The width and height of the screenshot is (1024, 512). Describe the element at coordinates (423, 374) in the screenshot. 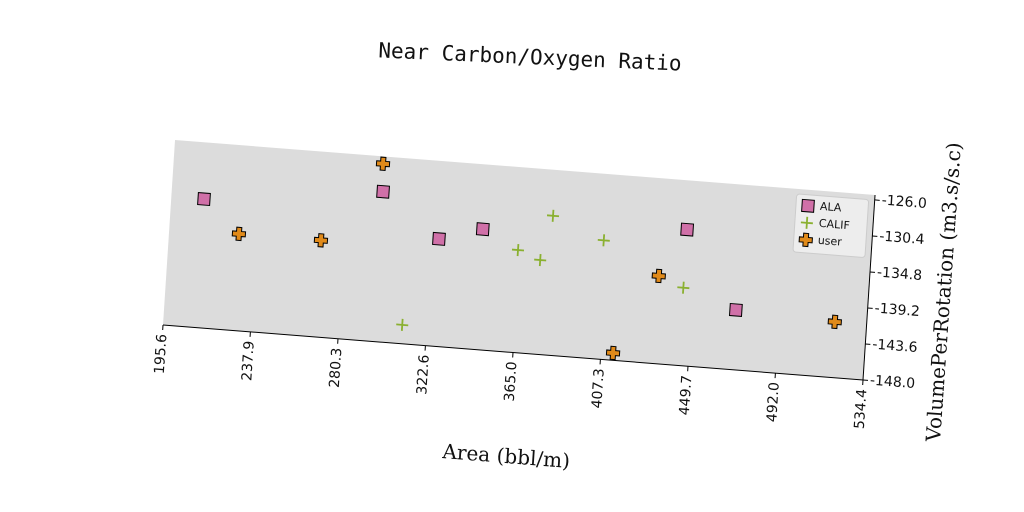

I see `x-tick-label: 322.6` at that location.